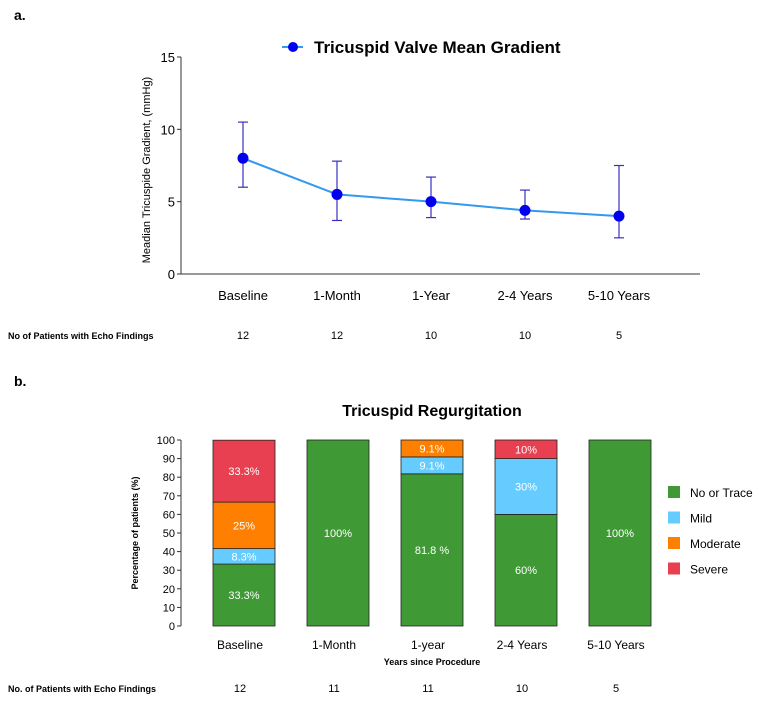 The width and height of the screenshot is (777, 707). What do you see at coordinates (616, 689) in the screenshot?
I see `patient-count-b: 5` at bounding box center [616, 689].